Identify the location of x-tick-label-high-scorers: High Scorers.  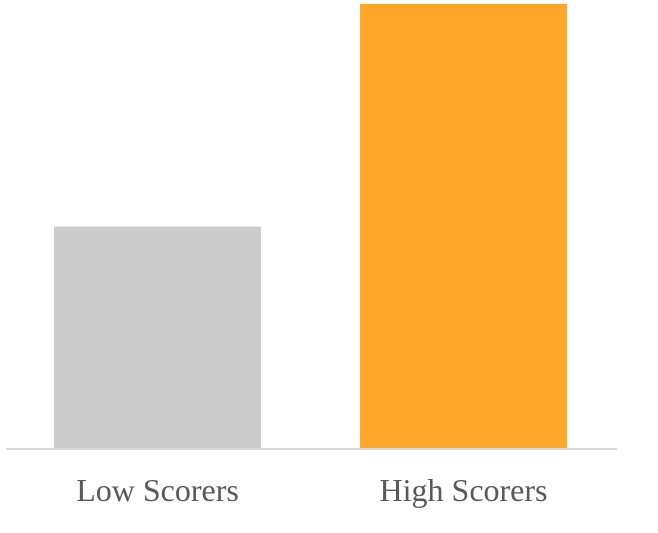
(464, 490).